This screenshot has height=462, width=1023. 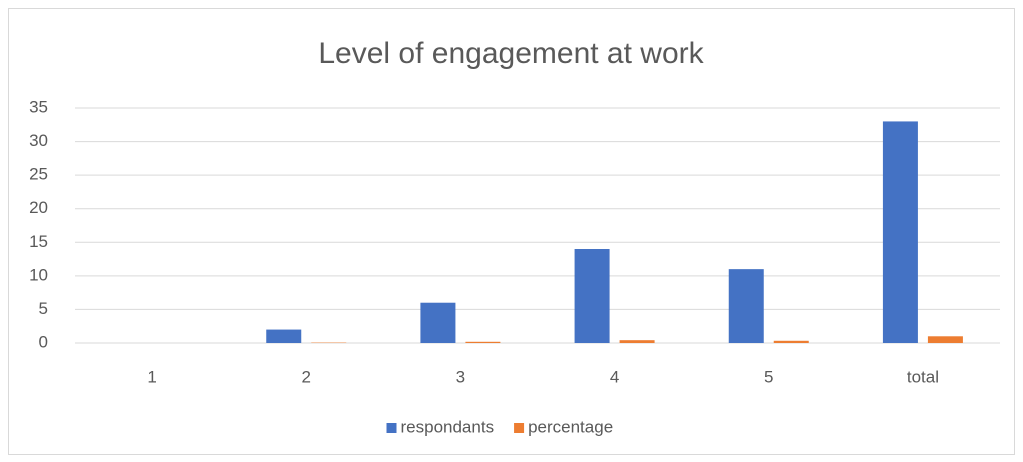 What do you see at coordinates (38, 274) in the screenshot?
I see `y-tick-label: 10` at bounding box center [38, 274].